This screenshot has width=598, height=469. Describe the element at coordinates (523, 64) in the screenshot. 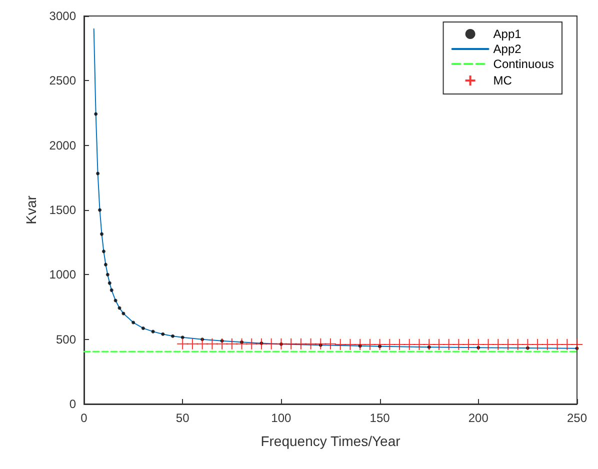

I see `legend-label: Continuous` at that location.